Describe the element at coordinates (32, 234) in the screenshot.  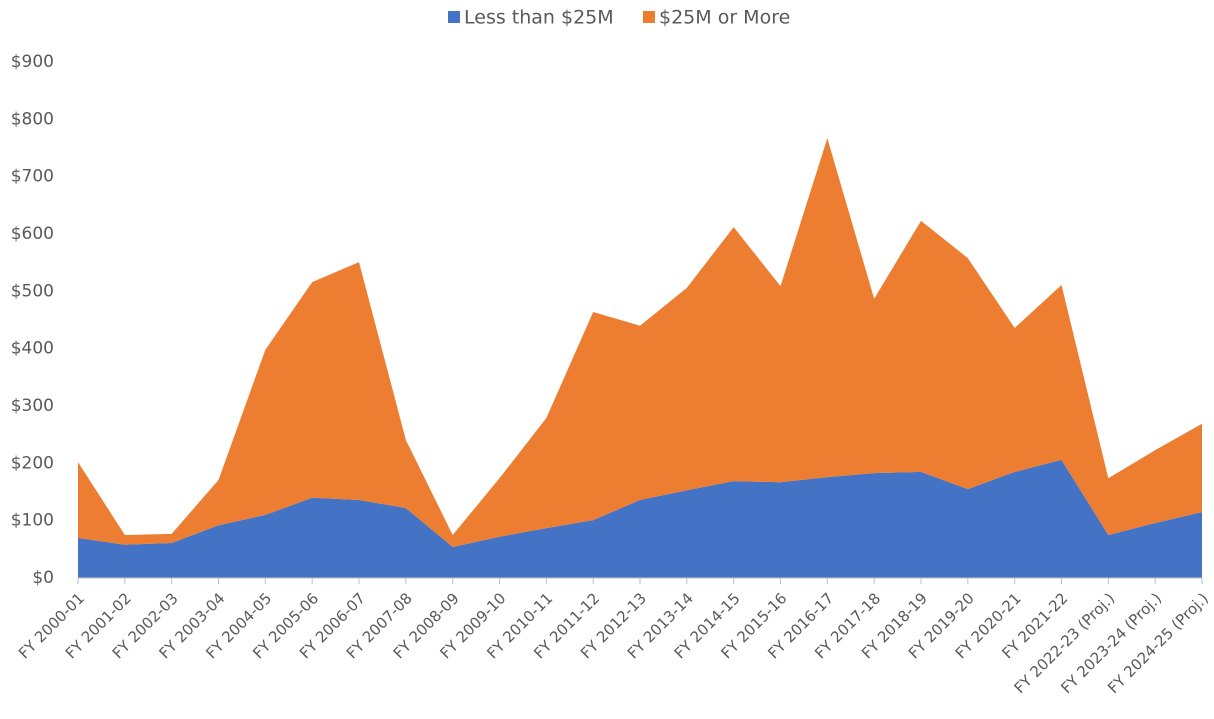
I see `y-tick-label: $600` at that location.